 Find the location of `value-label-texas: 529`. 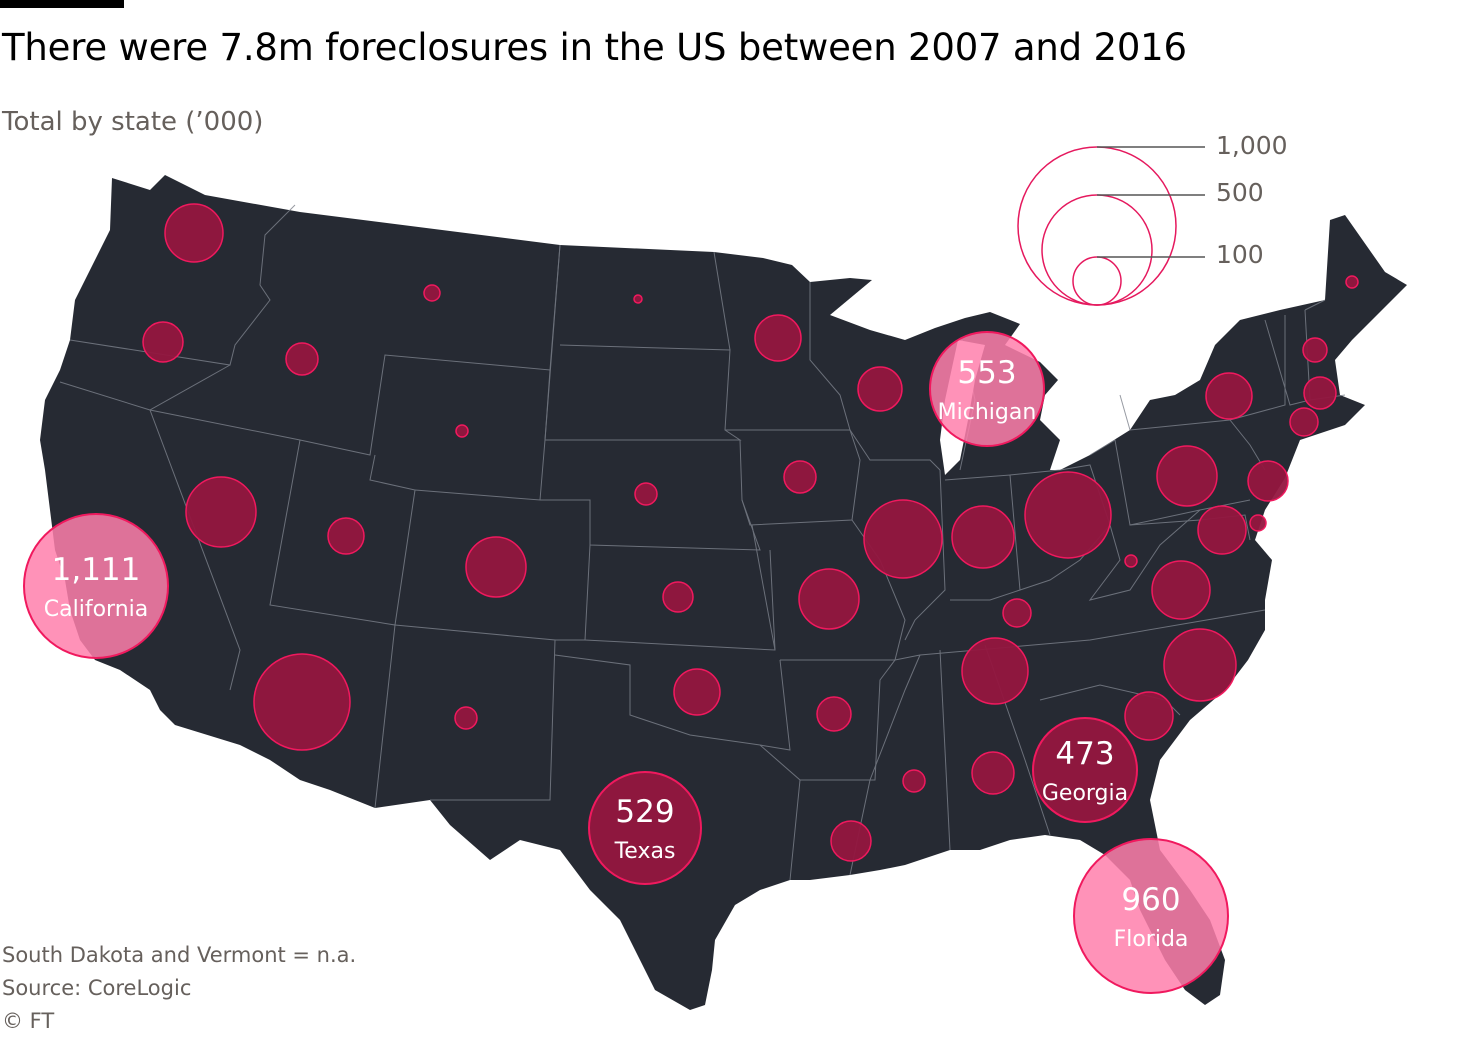

value-label-texas: 529 is located at coordinates (644, 812).